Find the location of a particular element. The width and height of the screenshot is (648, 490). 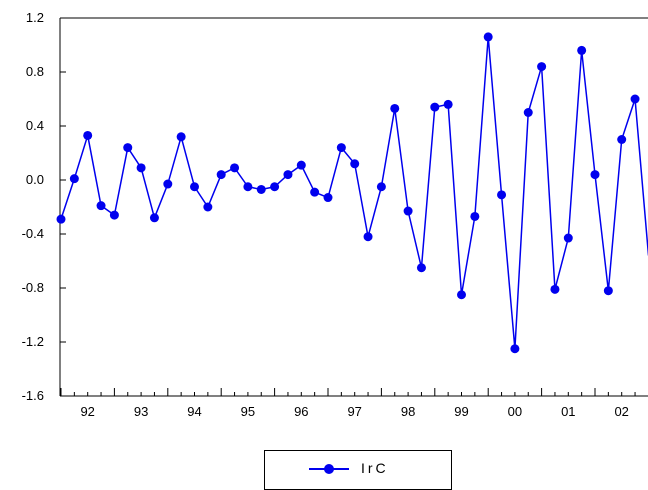

x-tick-label: 98 is located at coordinates (408, 411).